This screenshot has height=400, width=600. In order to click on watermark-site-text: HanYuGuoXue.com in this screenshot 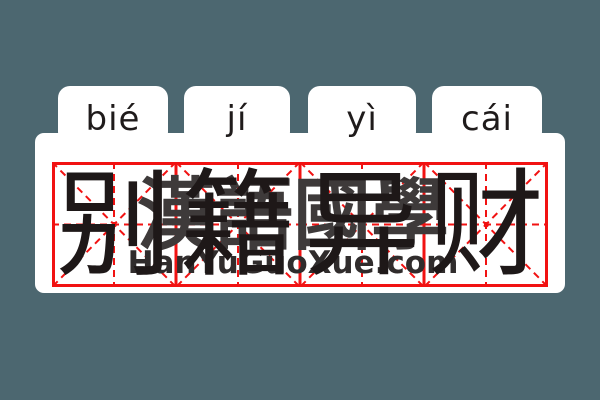, I will do `click(293, 263)`.